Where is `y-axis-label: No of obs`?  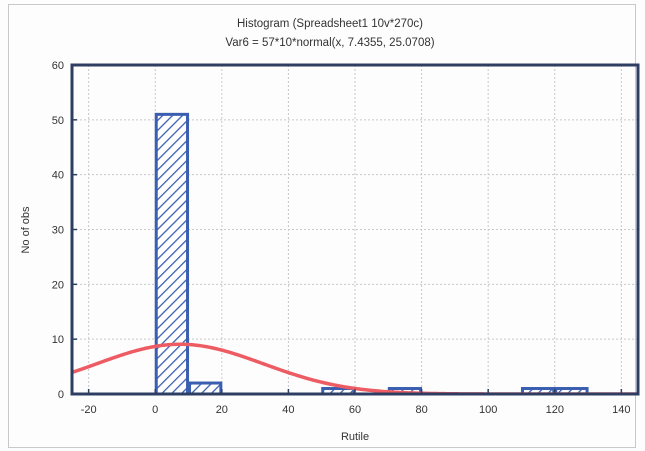 y-axis-label: No of obs is located at coordinates (26, 230).